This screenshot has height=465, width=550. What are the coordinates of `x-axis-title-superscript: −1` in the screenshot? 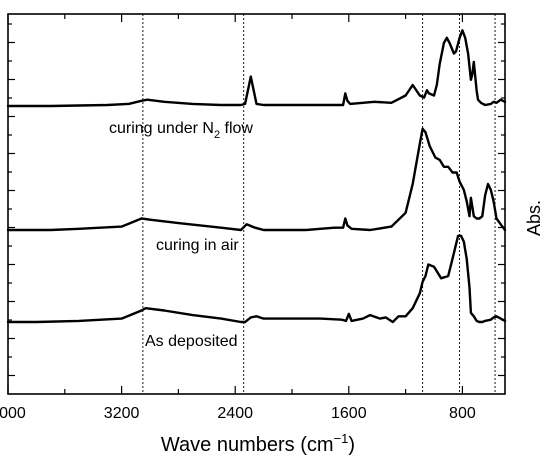 It's located at (341, 438).